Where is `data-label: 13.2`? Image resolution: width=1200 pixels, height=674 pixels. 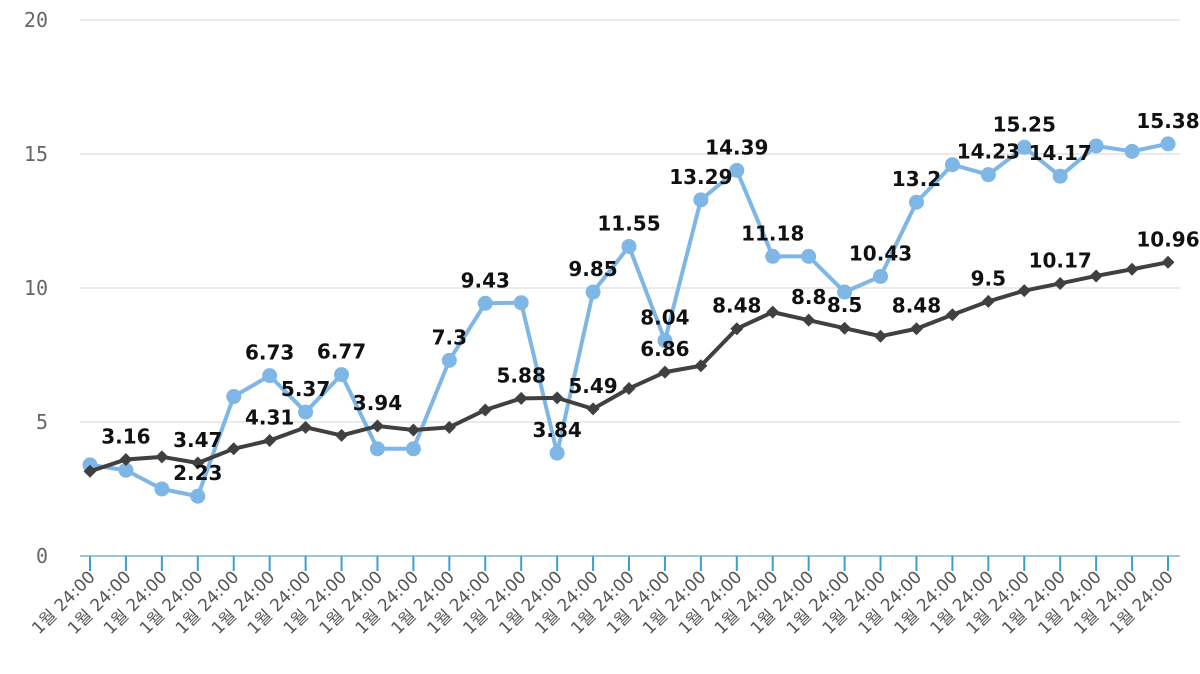
data-label: 13.2 is located at coordinates (916, 179).